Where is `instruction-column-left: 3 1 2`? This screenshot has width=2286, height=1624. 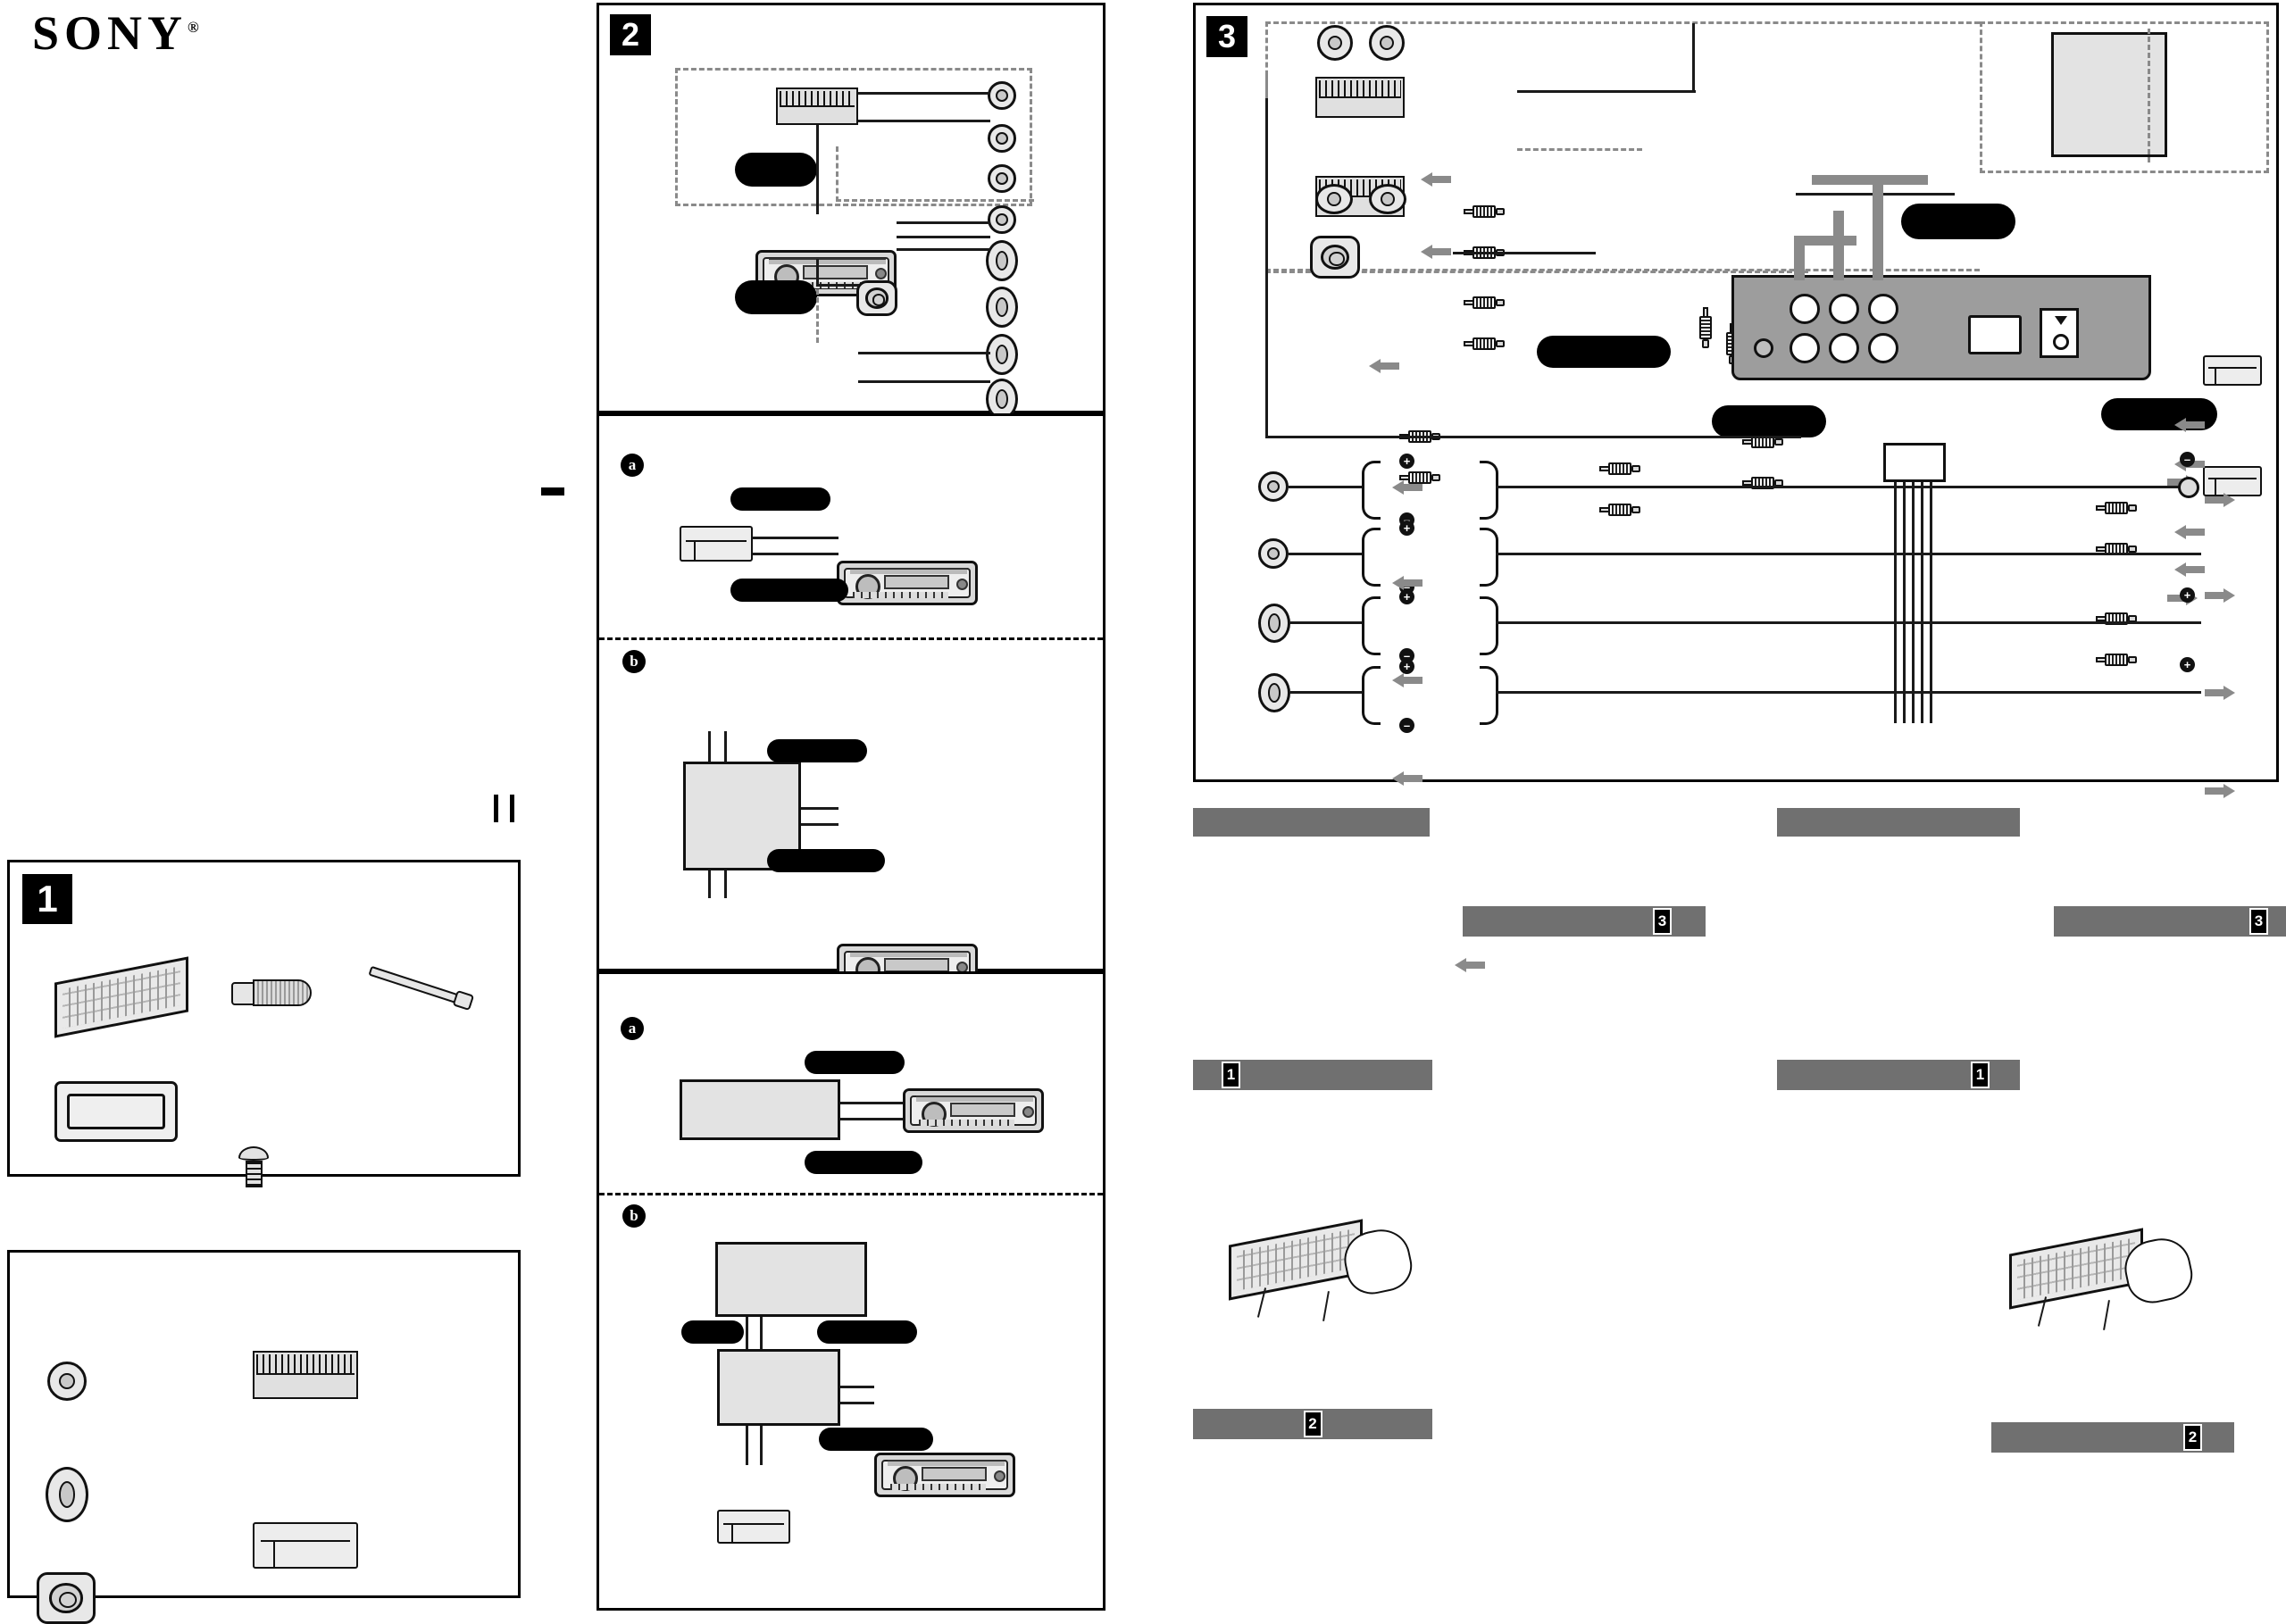
instruction-column-left: 3 1 2 is located at coordinates (1461, 1165).